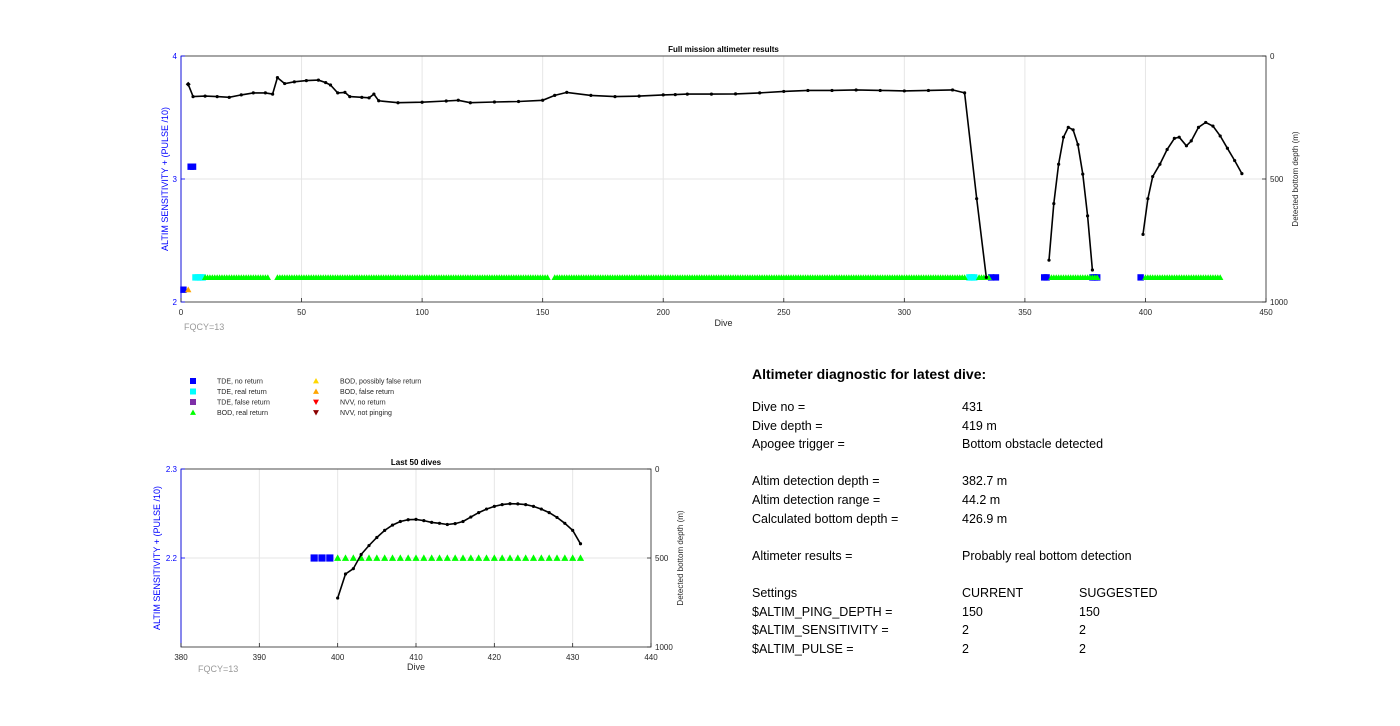 This screenshot has height=726, width=1400. I want to click on y-tick-label: 4, so click(175, 56).